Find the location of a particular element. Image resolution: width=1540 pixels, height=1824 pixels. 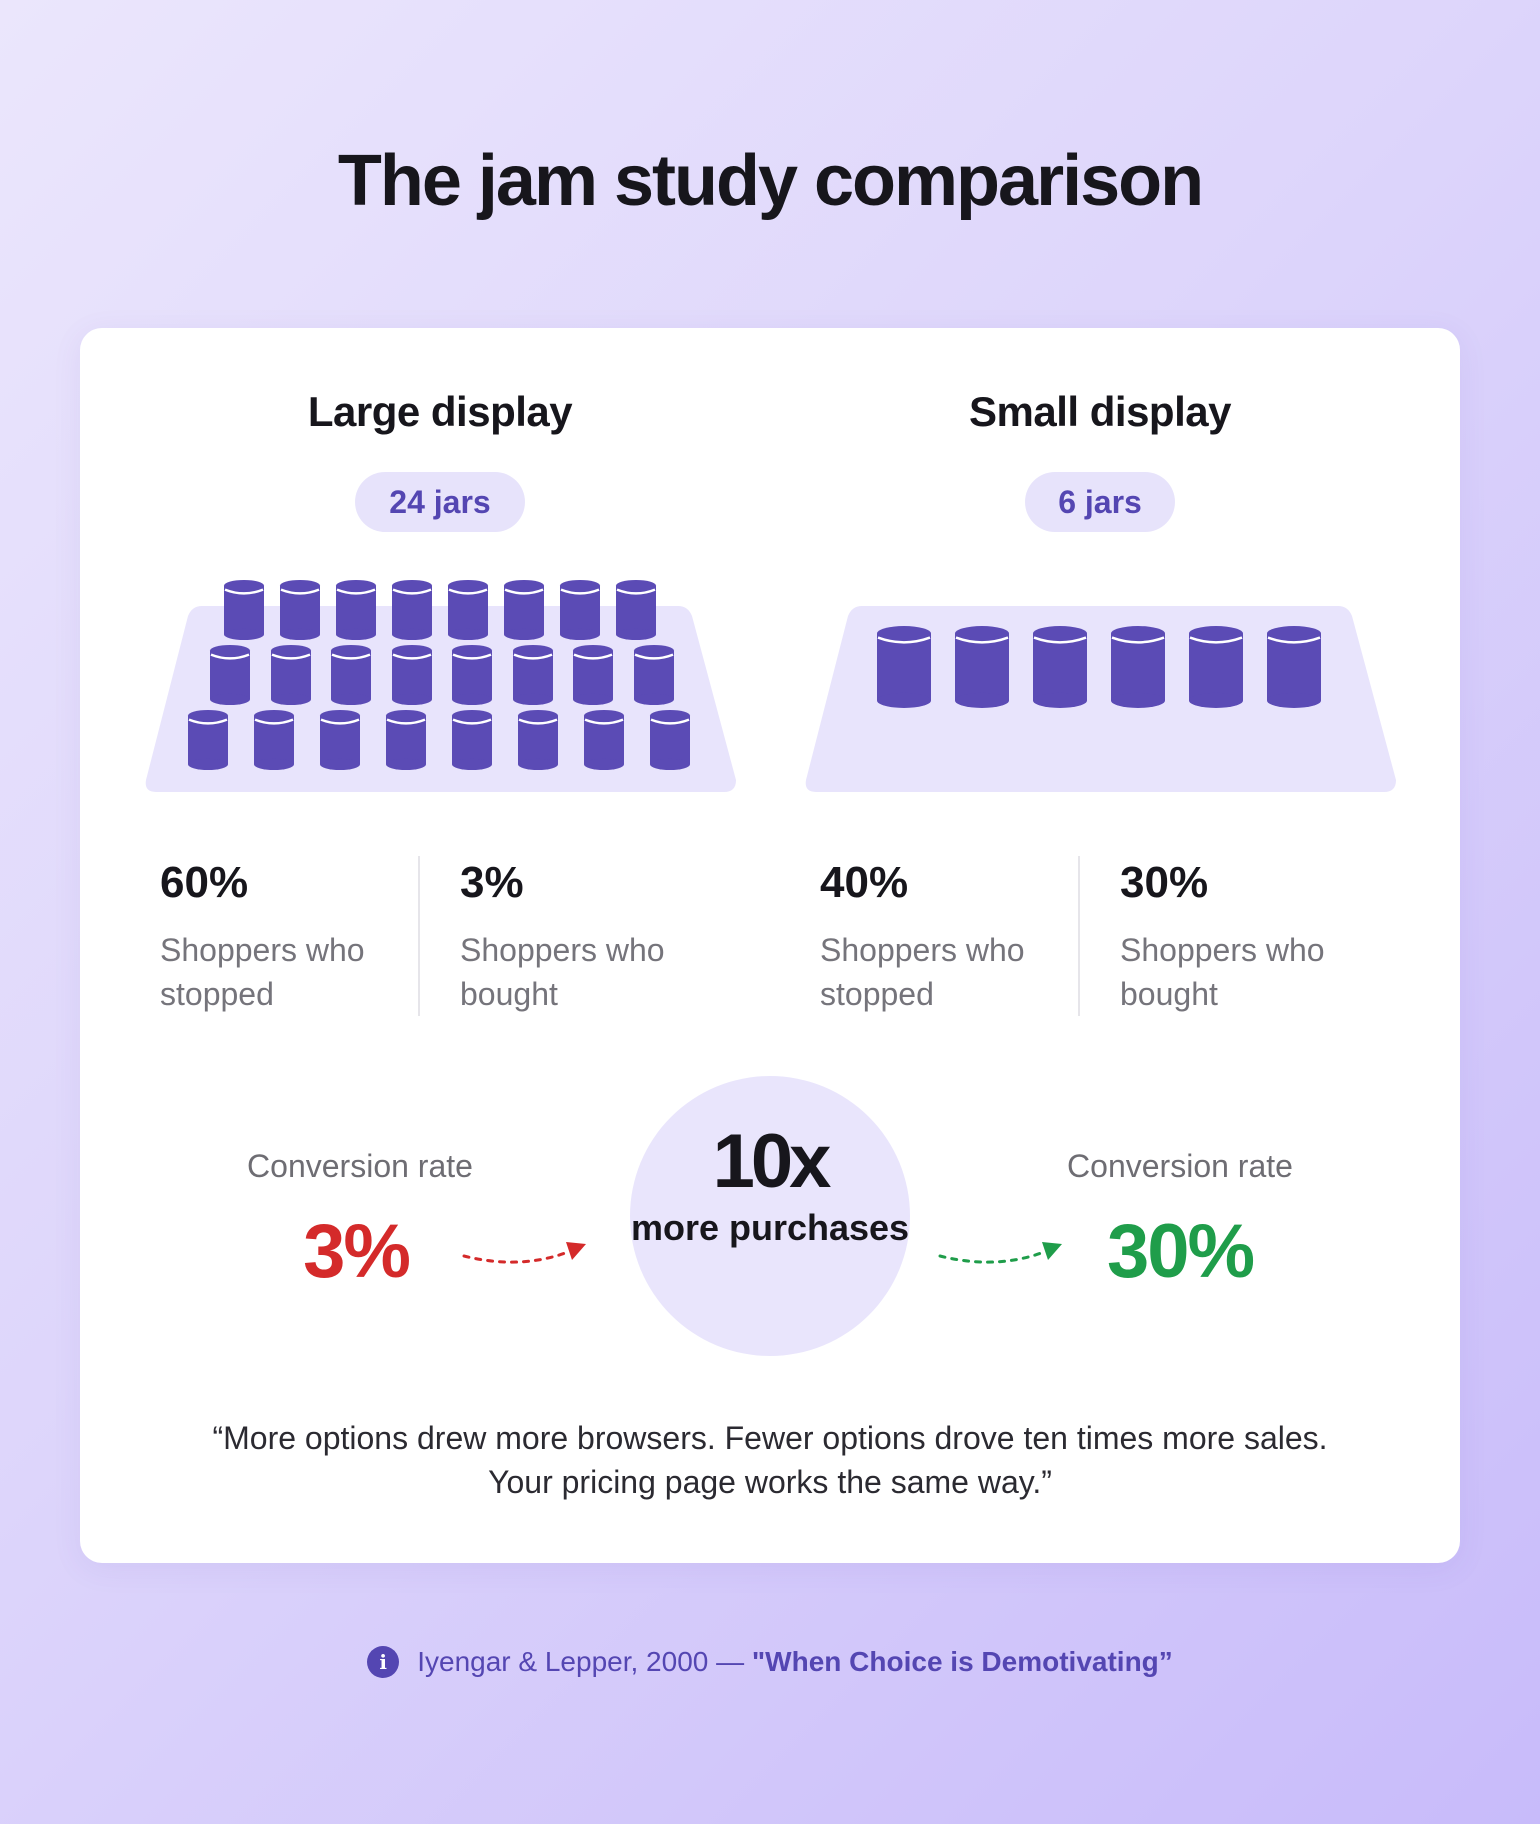

large-jar-count-badge: 24 jars is located at coordinates (440, 502).